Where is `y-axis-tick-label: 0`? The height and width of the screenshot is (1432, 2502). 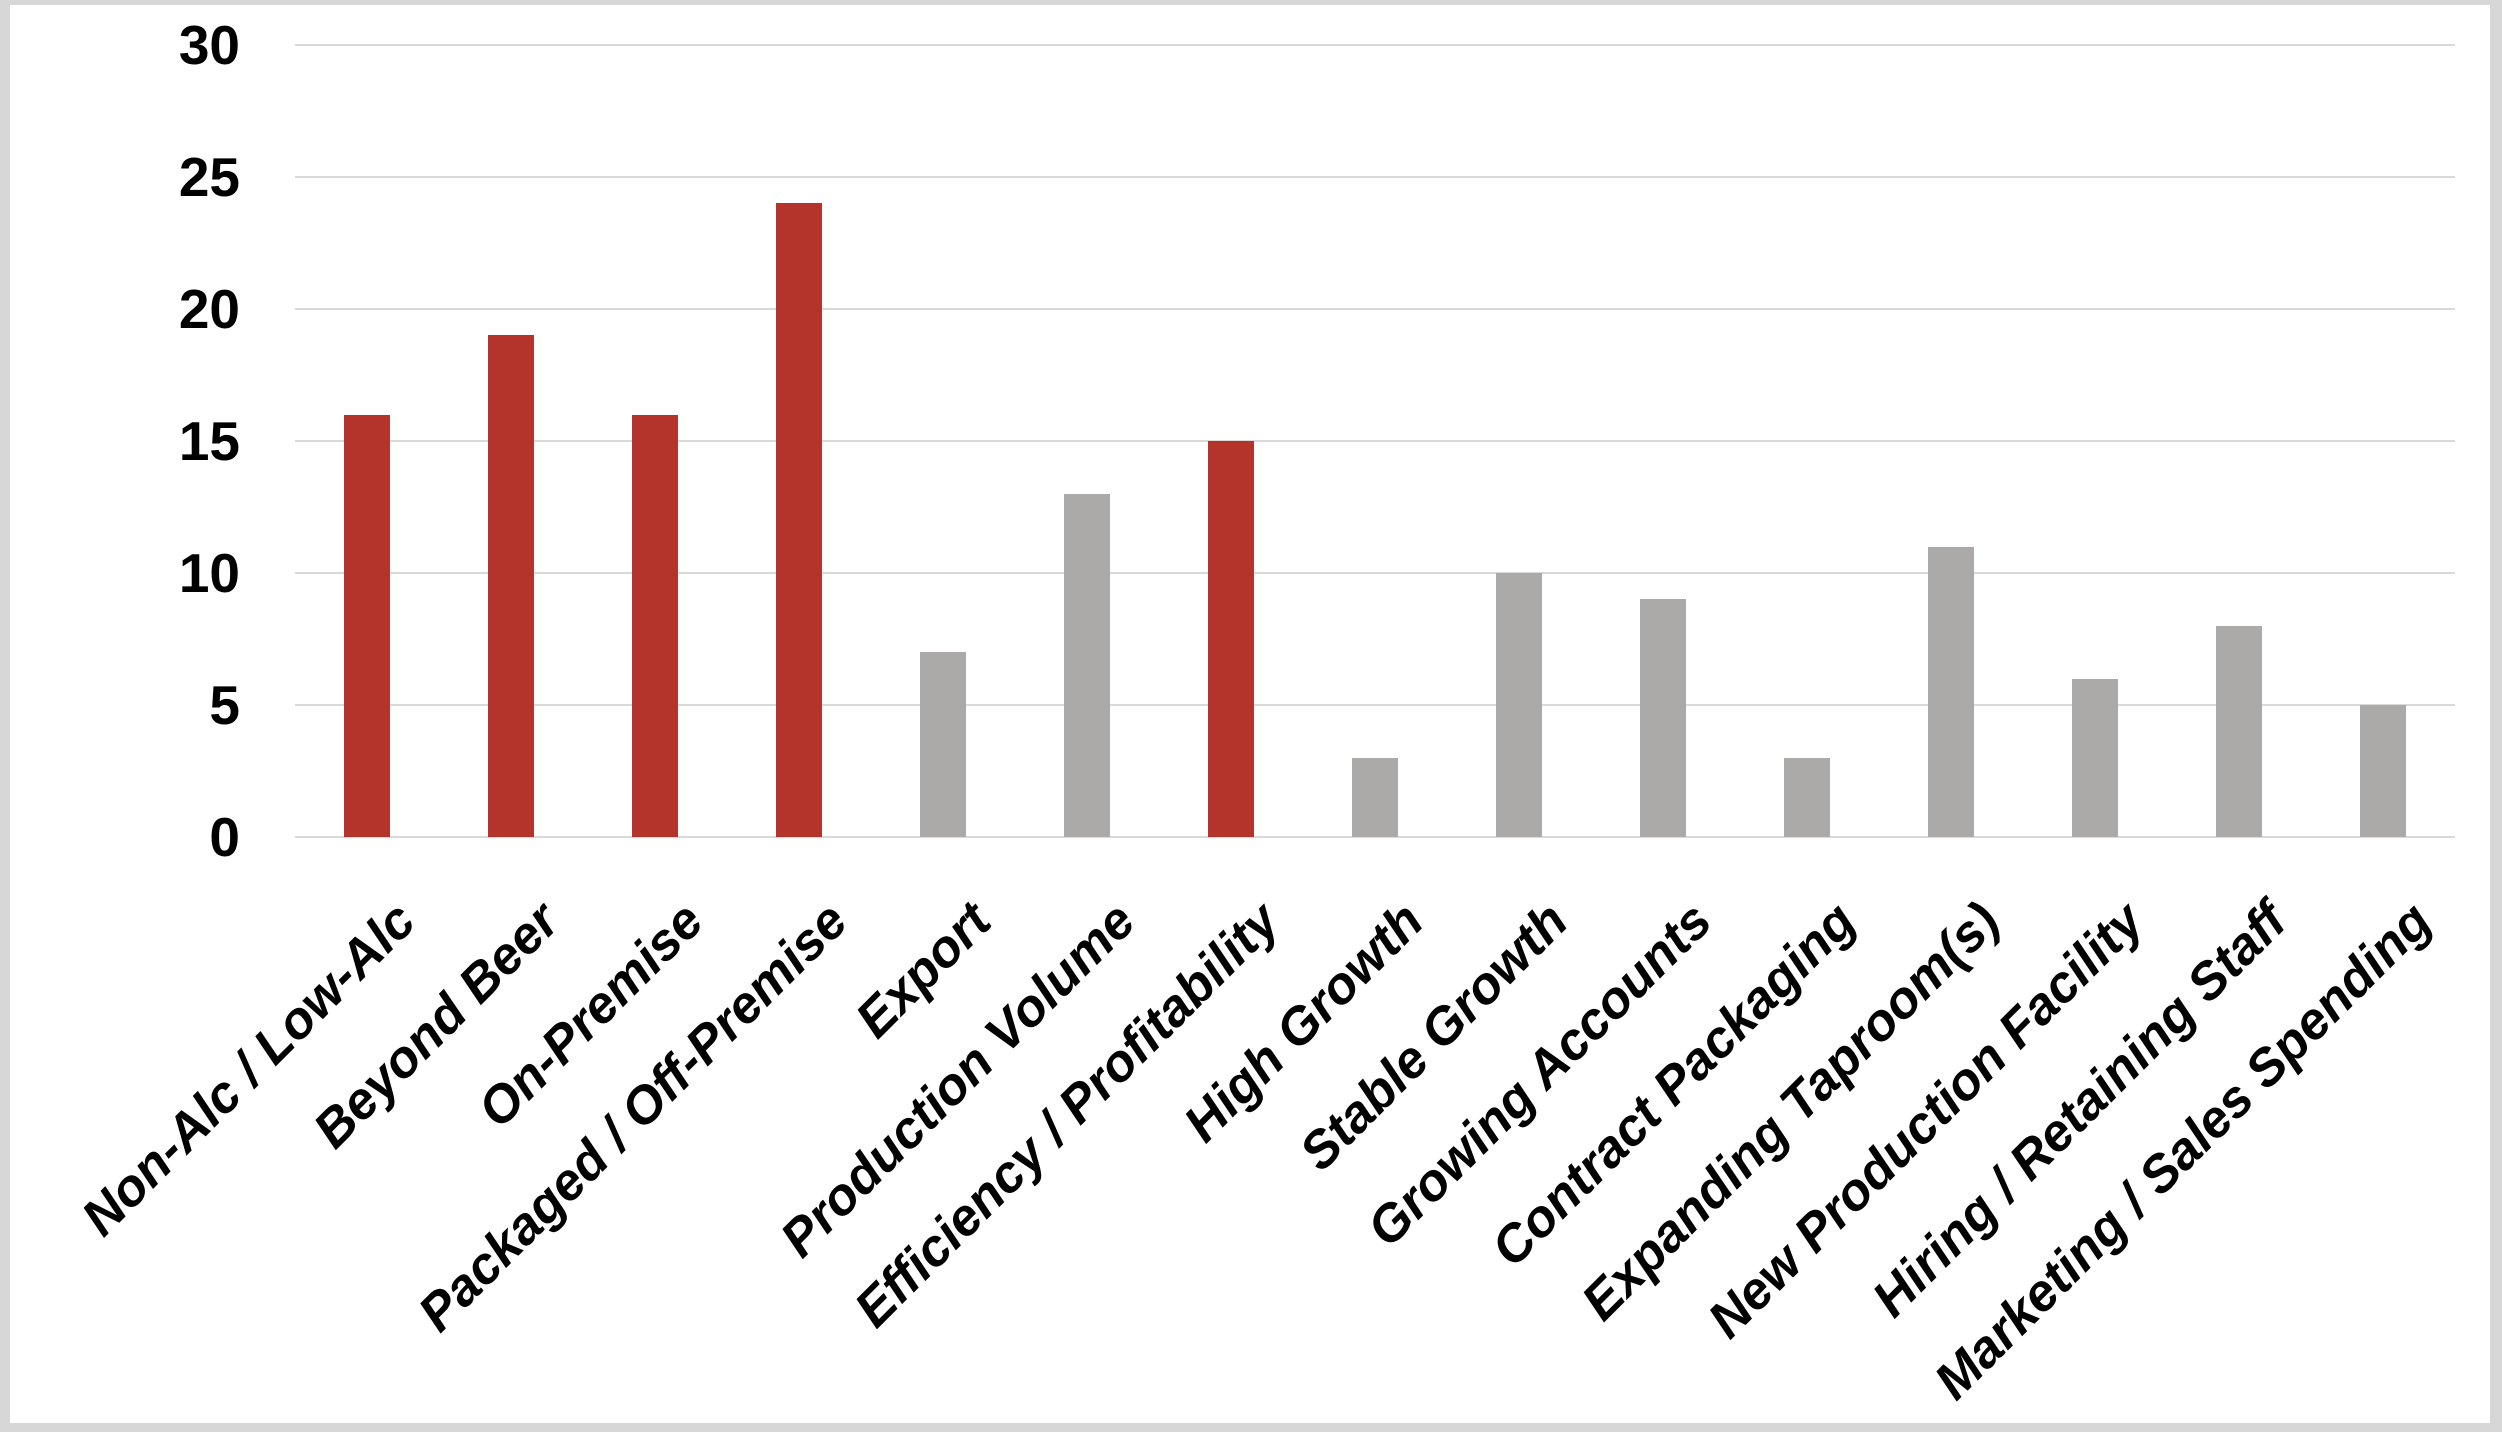 y-axis-tick-label: 0 is located at coordinates (224, 837).